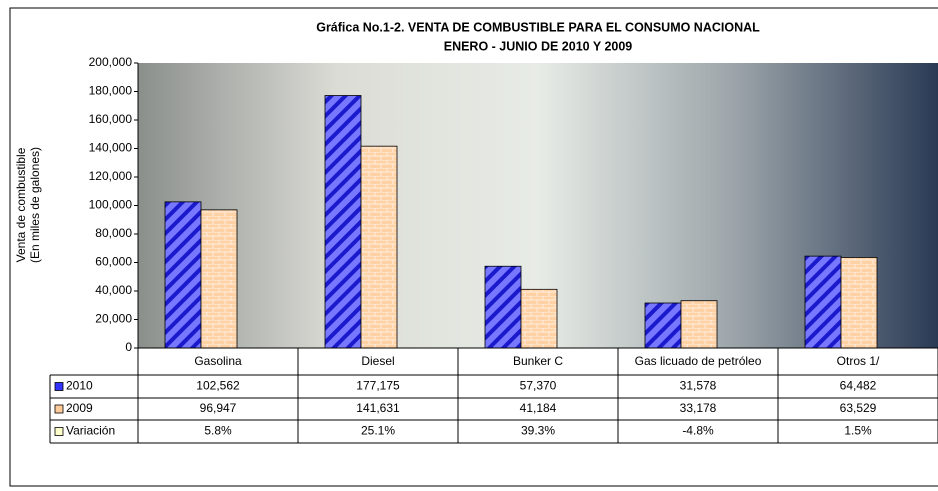 This screenshot has width=938, height=491. What do you see at coordinates (21, 204) in the screenshot?
I see `y-axis-label: Venta de combustible` at bounding box center [21, 204].